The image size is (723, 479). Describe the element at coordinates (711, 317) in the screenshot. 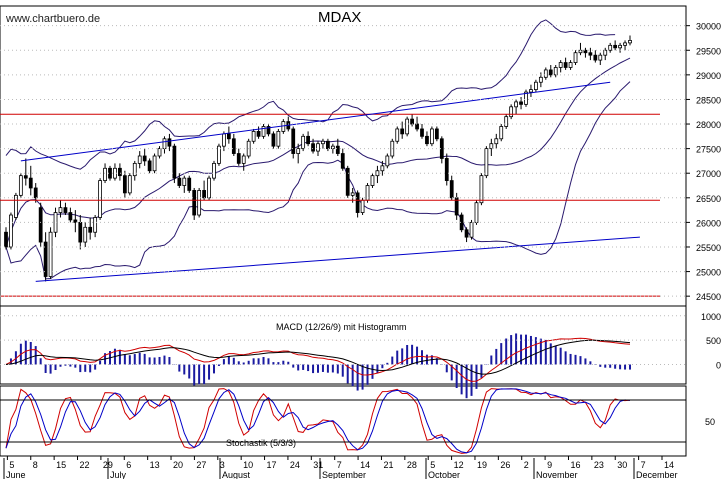

I see `macd-tick-label: 1000` at that location.